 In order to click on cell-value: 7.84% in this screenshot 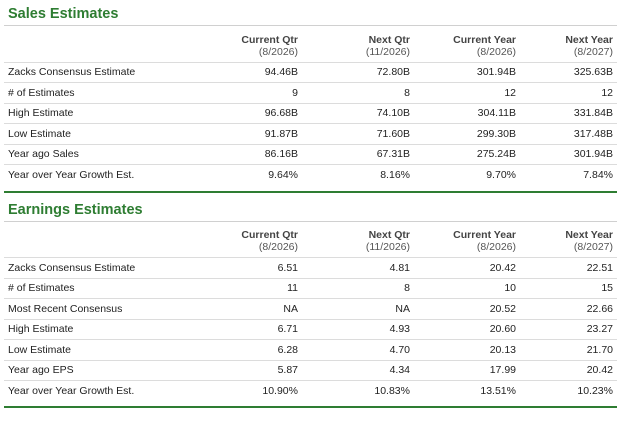, I will do `click(568, 174)`.